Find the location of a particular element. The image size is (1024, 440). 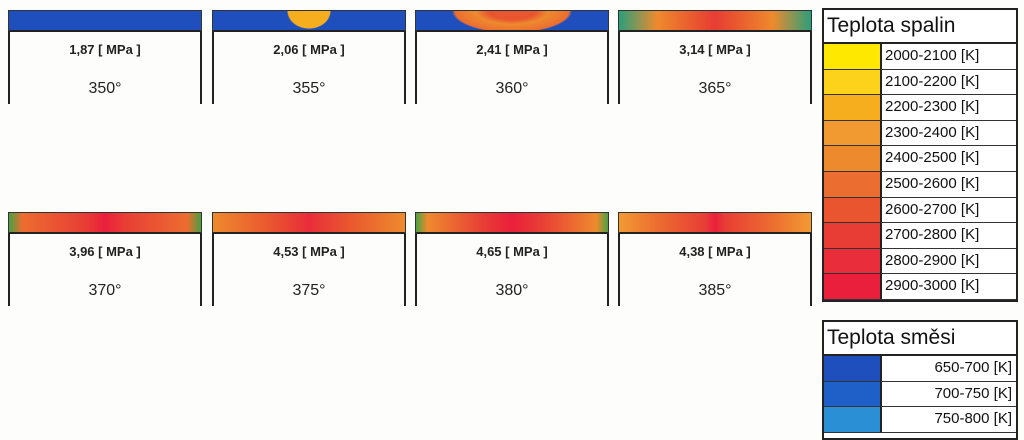

pressure-label: 4,65 [ MPa ] is located at coordinates (512, 251).